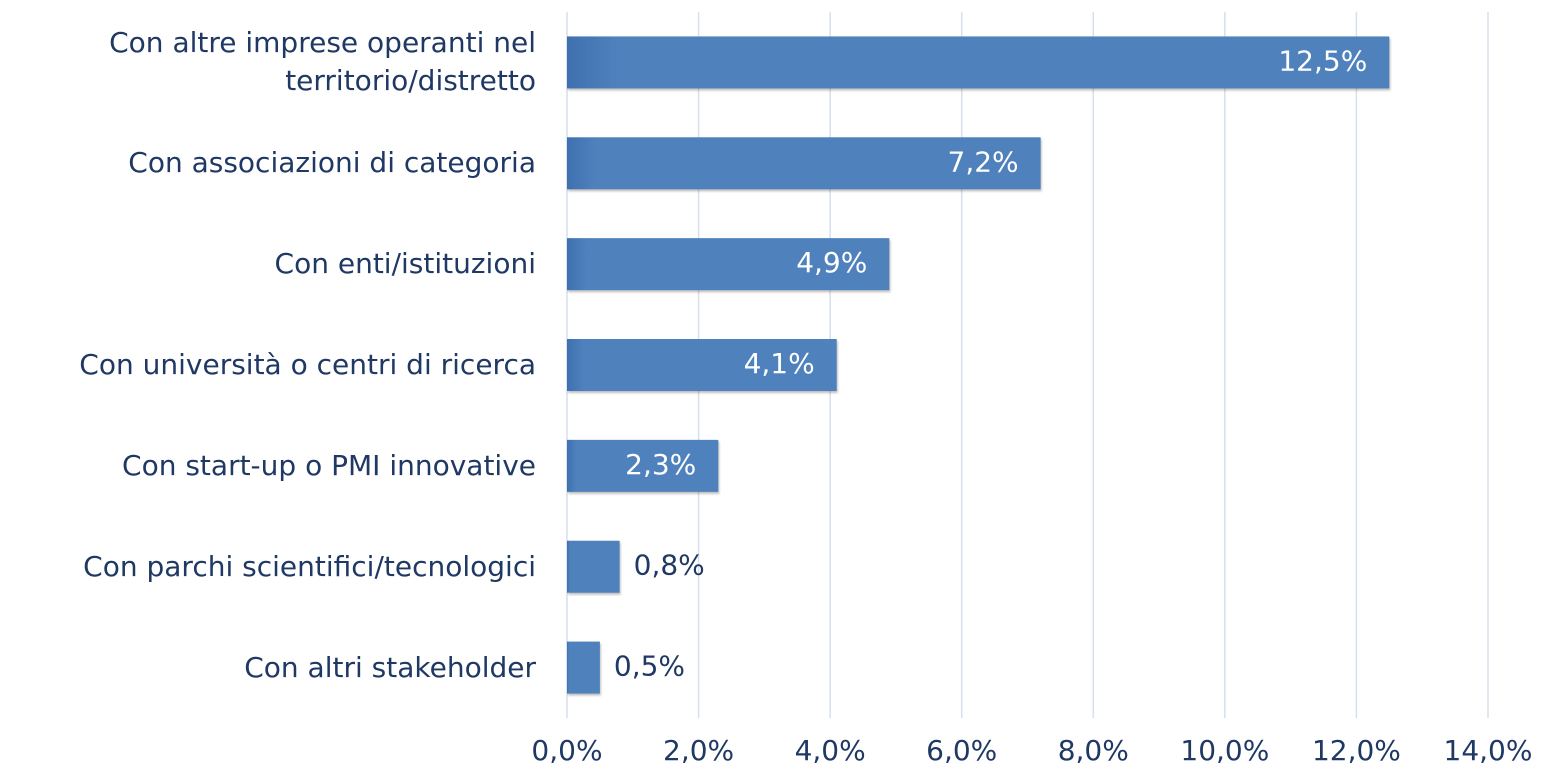 This screenshot has height=777, width=1544. Describe the element at coordinates (1322, 60) in the screenshot. I see `value-label: 12,5%` at that location.